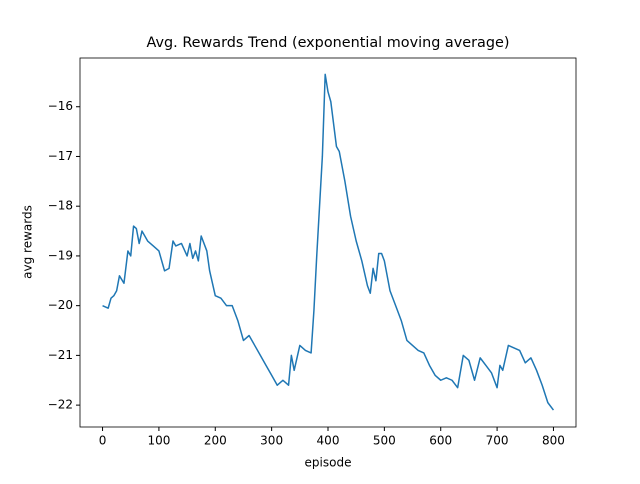 This screenshot has height=484, width=640. I want to click on y-tick-label: −16, so click(60, 106).